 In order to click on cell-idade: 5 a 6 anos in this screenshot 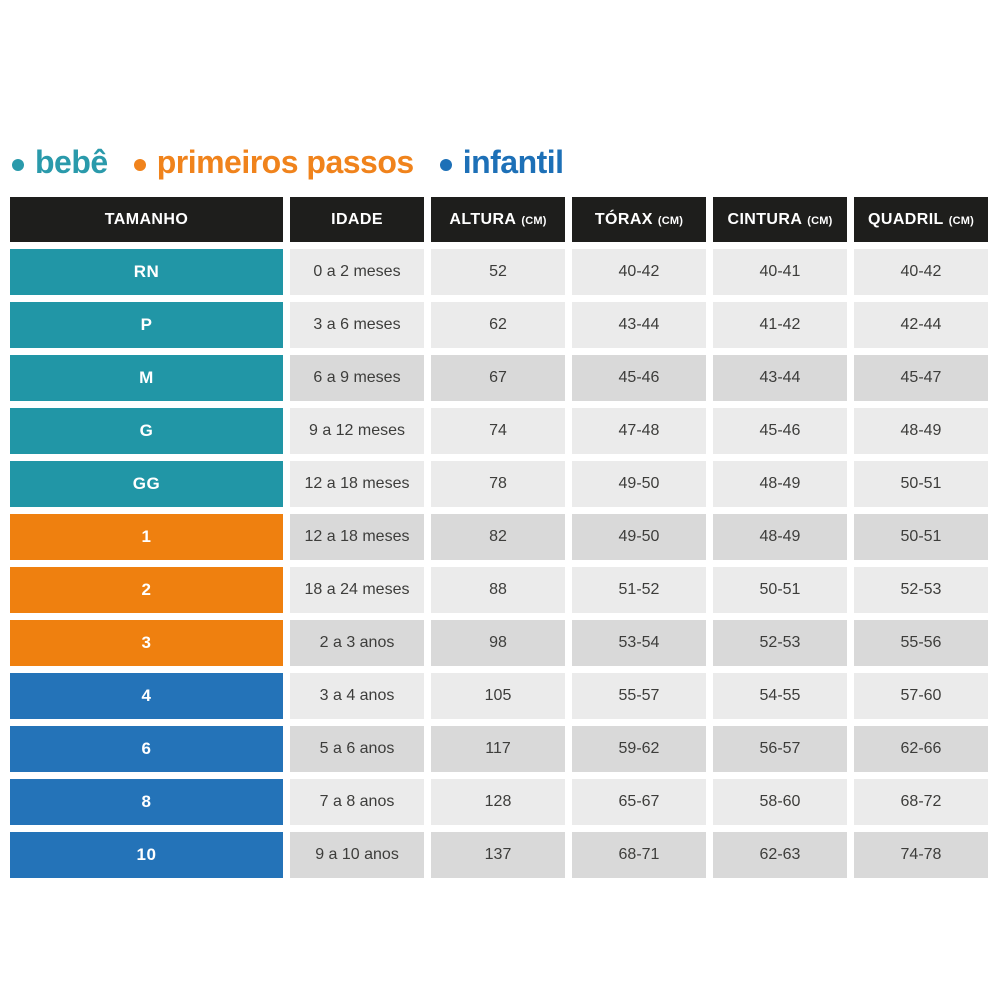, I will do `click(357, 749)`.